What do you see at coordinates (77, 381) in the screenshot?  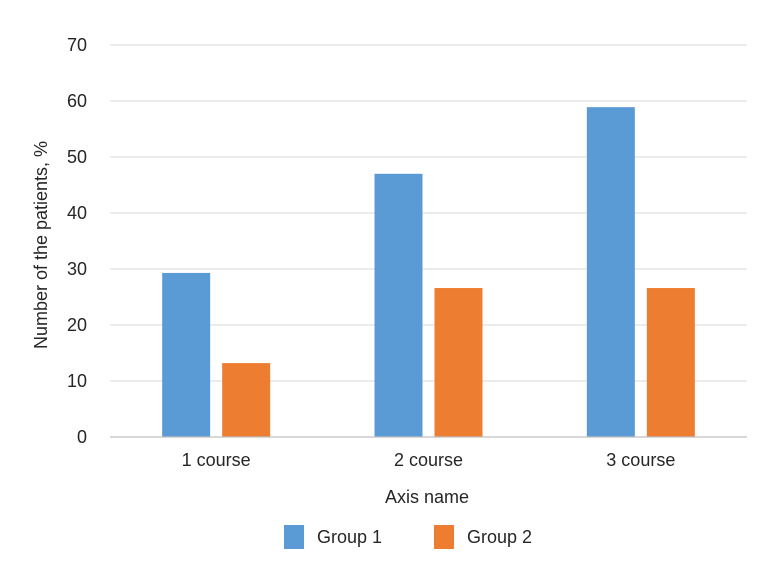 I see `y-tick-label: 10` at bounding box center [77, 381].